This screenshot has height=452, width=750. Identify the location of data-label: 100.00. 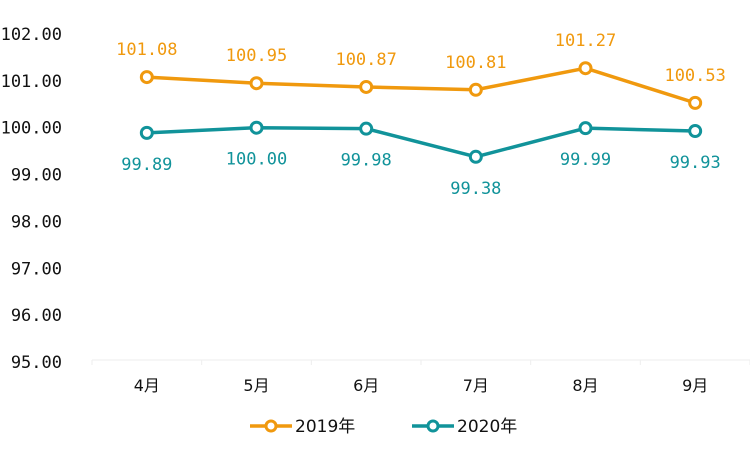
(256, 160).